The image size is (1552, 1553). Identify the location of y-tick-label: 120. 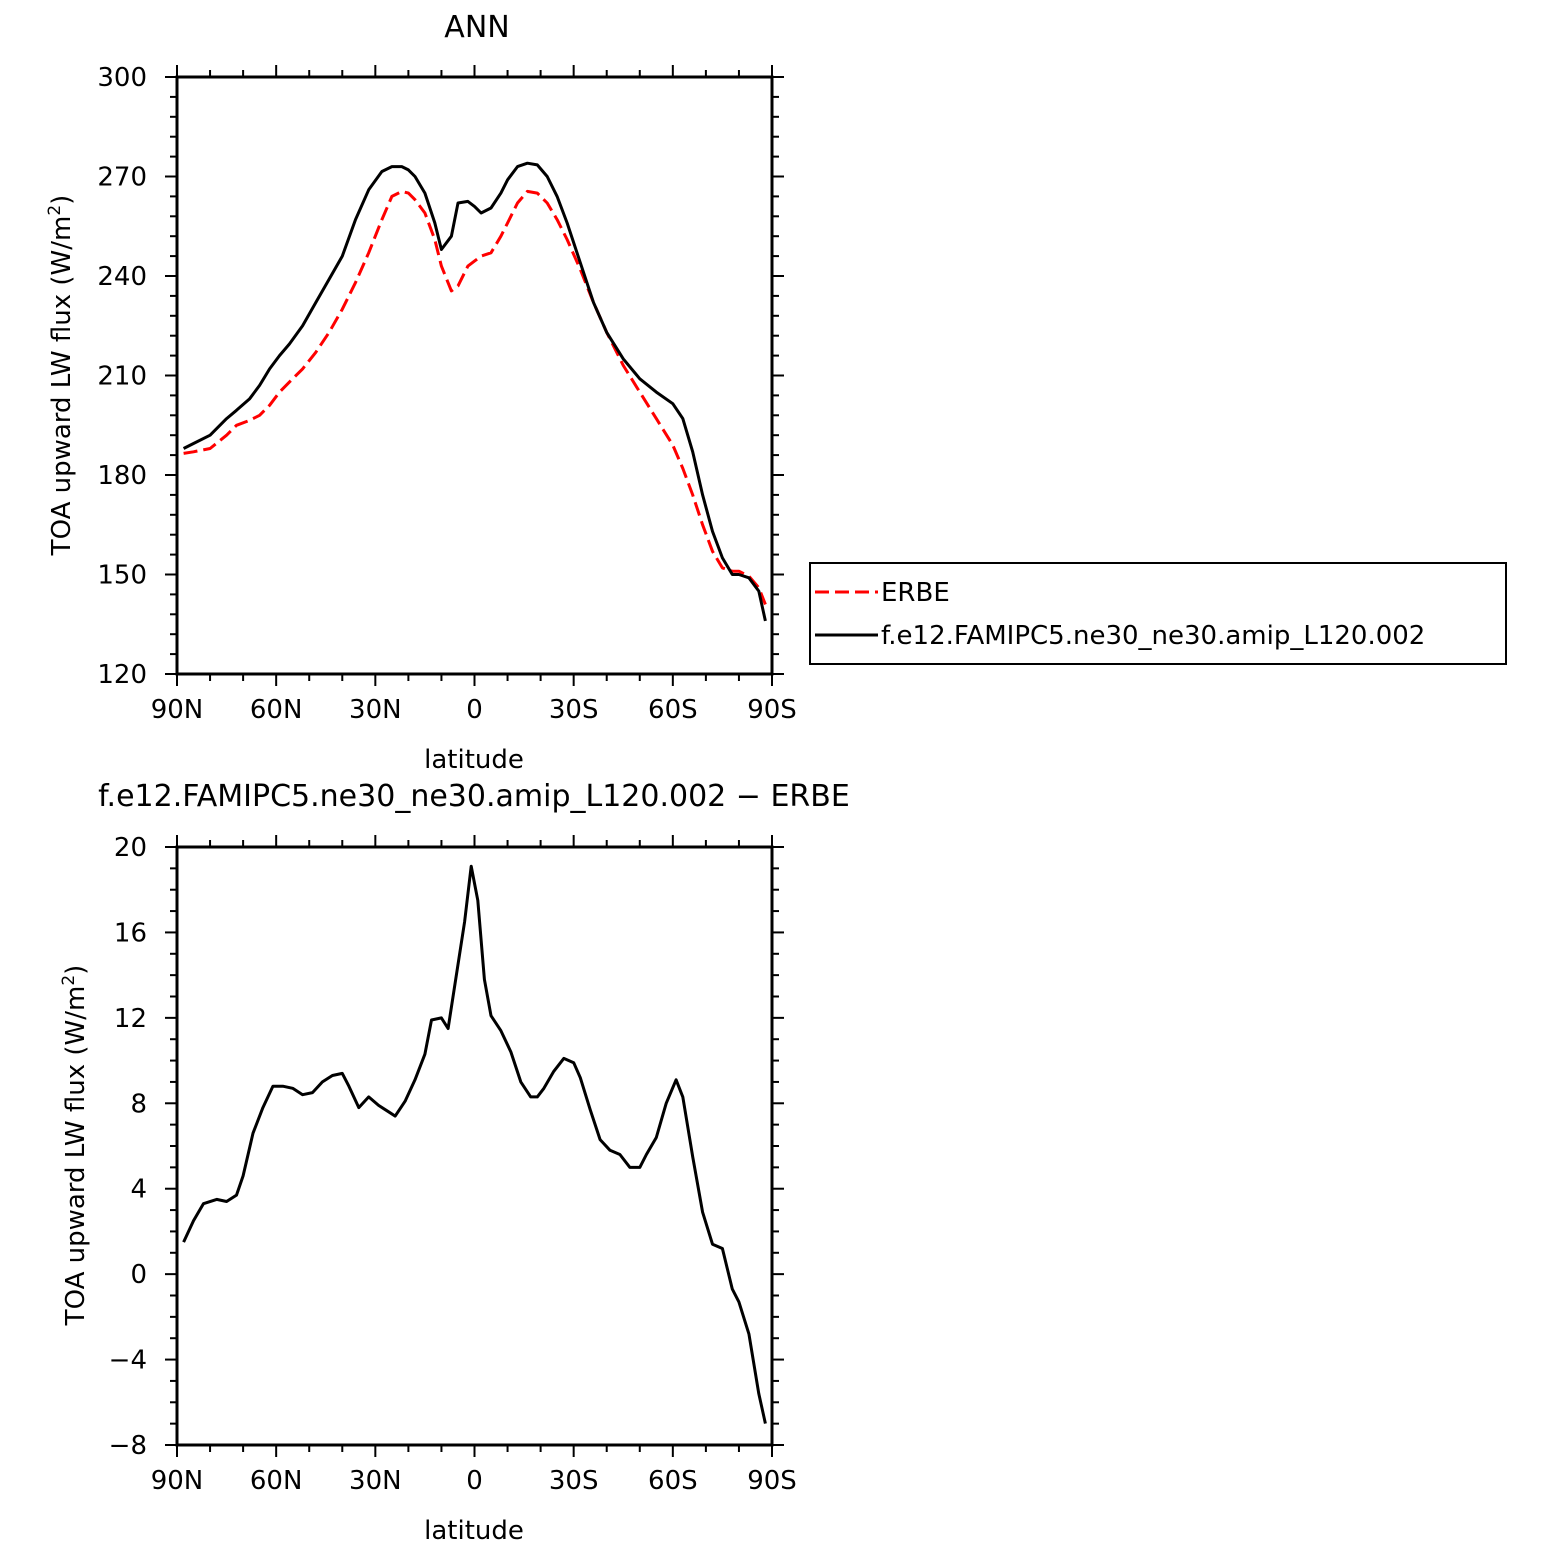
(122, 675).